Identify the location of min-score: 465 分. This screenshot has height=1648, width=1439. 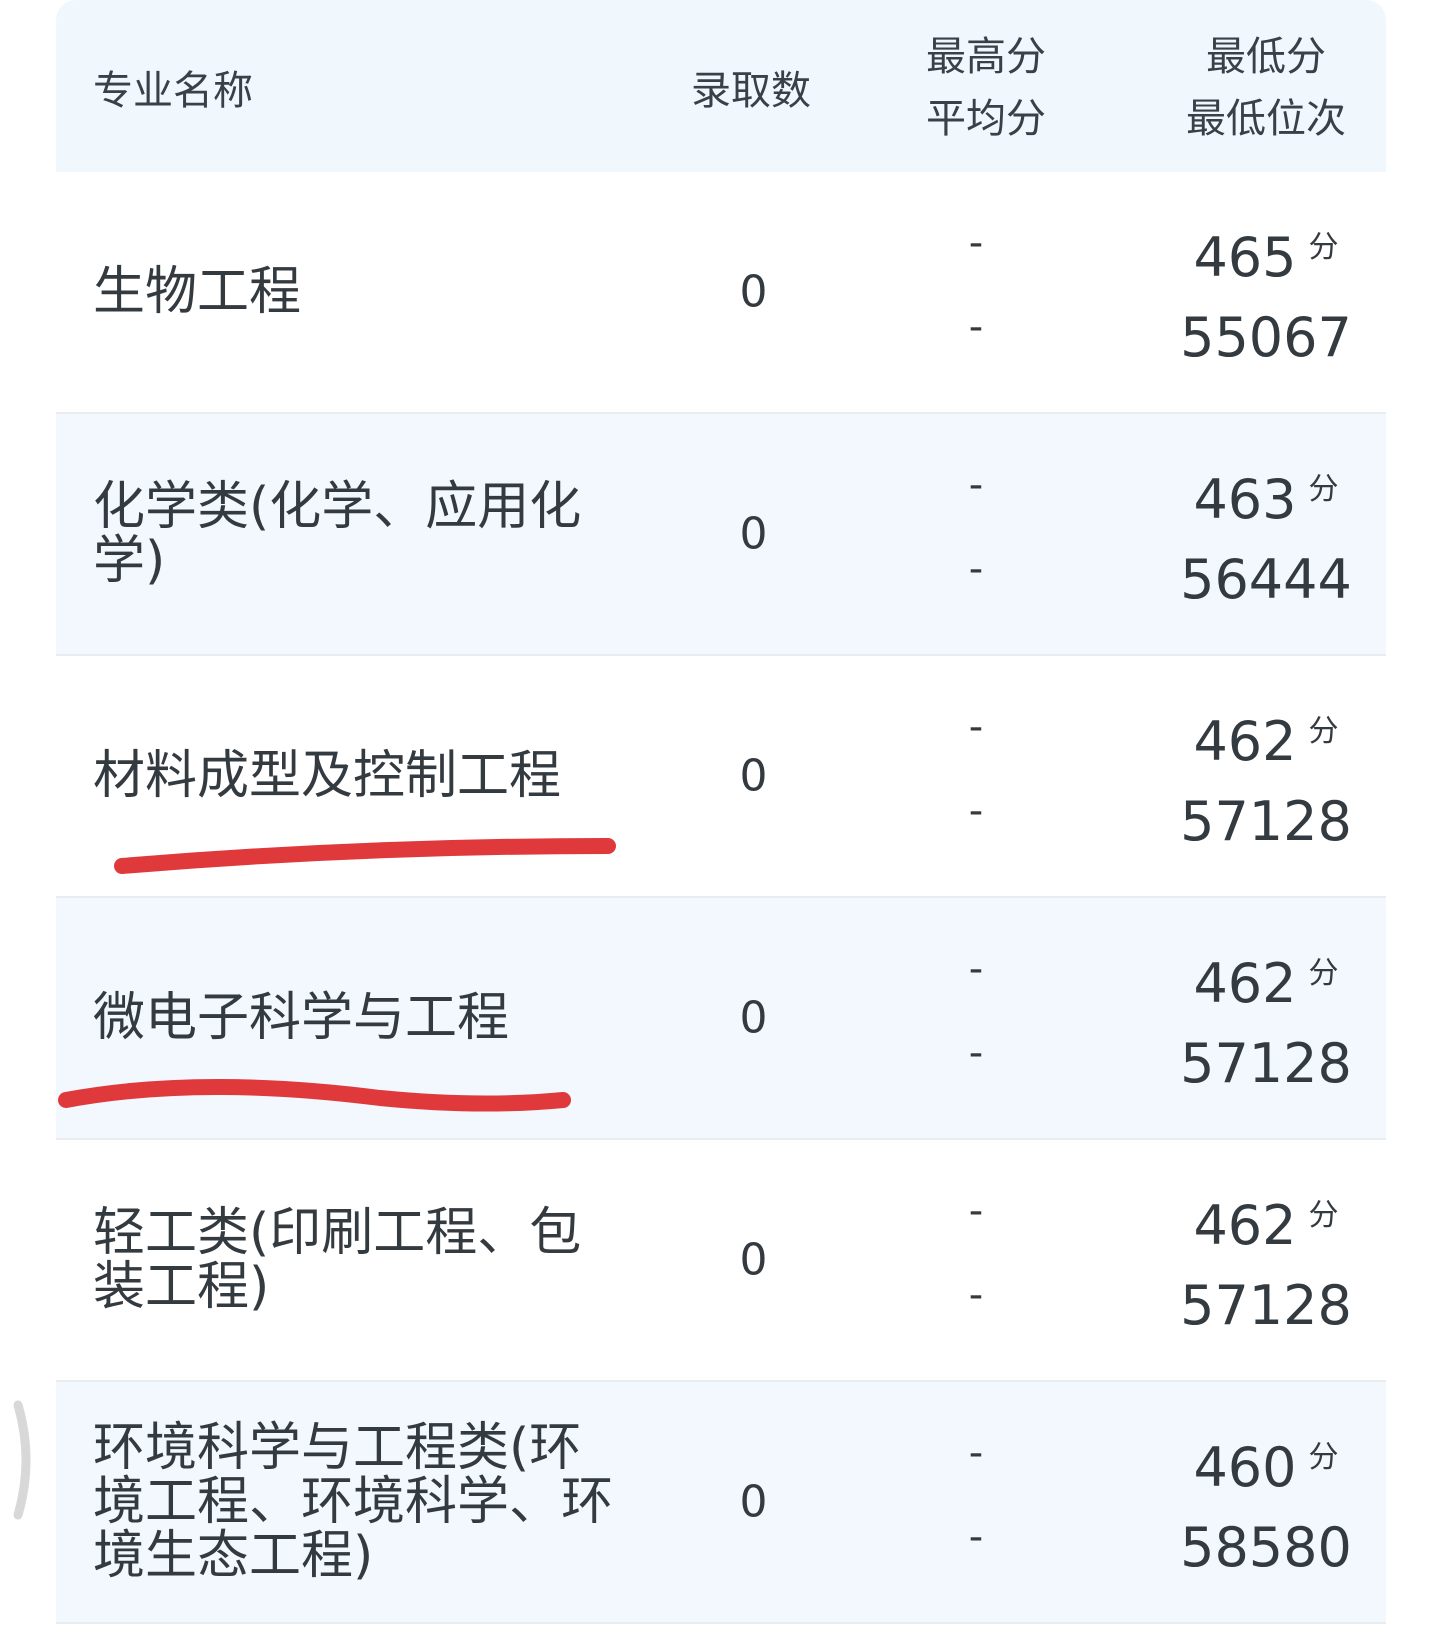
(1266, 255).